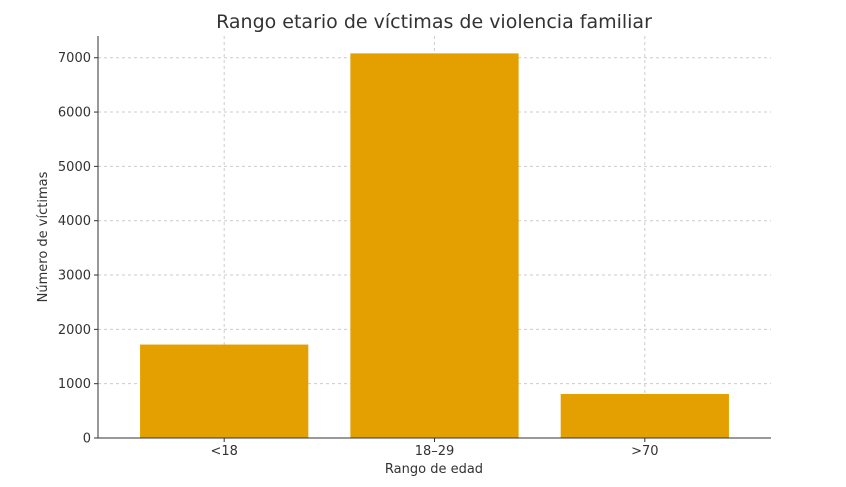 This screenshot has width=846, height=487. What do you see at coordinates (43, 236) in the screenshot?
I see `y-axis-label: Número de víctimas` at bounding box center [43, 236].